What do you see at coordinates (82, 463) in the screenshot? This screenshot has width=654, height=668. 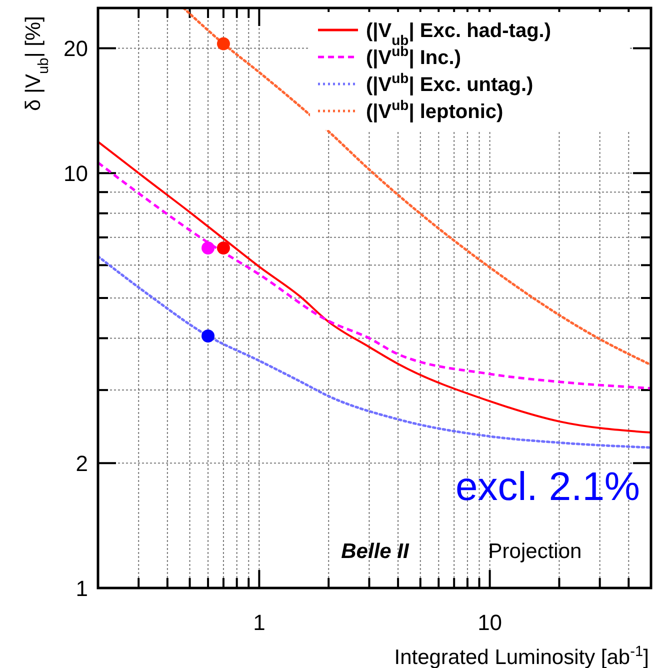 I see `y-tick-label: 2` at bounding box center [82, 463].